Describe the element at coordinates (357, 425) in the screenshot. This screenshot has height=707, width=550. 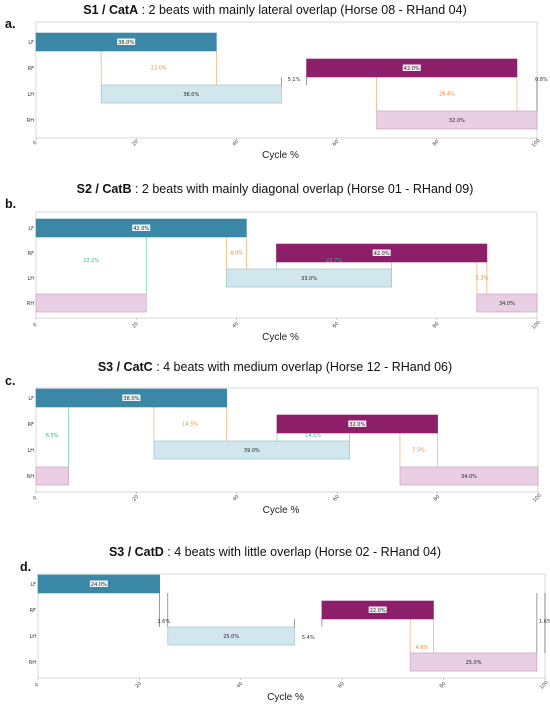
I see `bar-label-rf: 32.0%` at that location.